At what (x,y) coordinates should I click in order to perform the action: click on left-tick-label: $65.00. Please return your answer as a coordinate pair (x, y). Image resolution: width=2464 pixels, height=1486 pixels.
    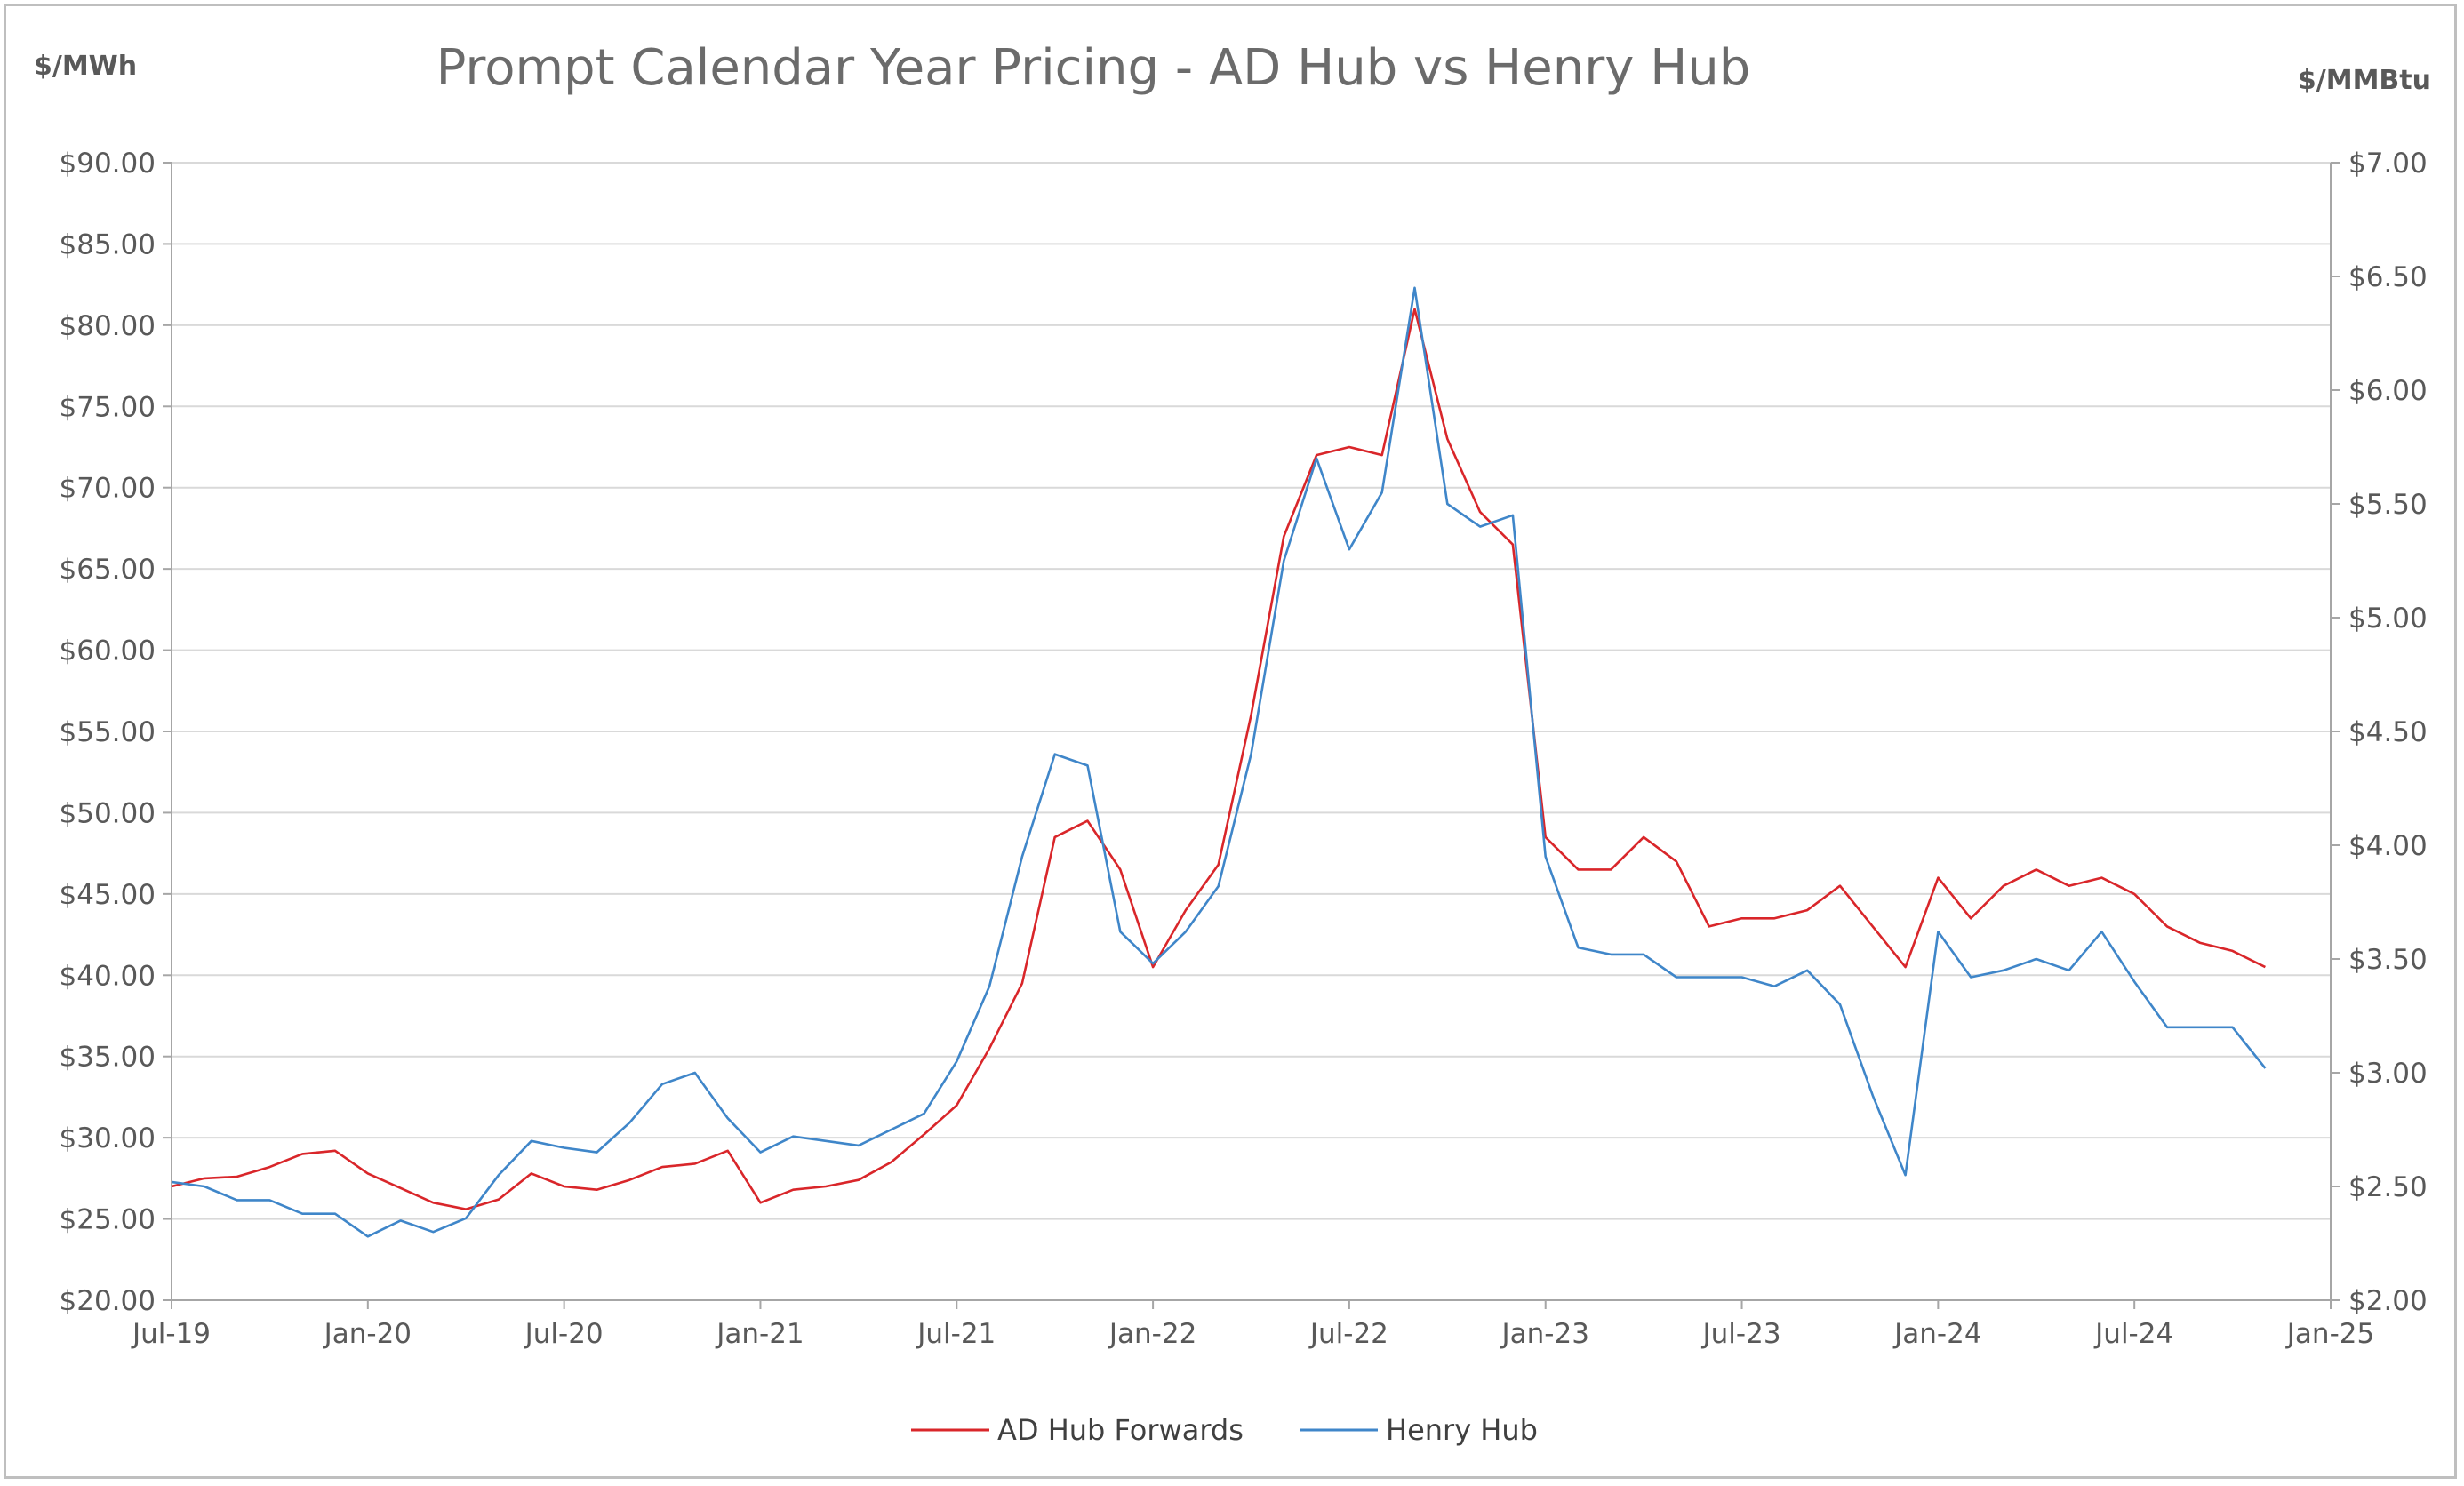
    Looking at the image, I should click on (108, 570).